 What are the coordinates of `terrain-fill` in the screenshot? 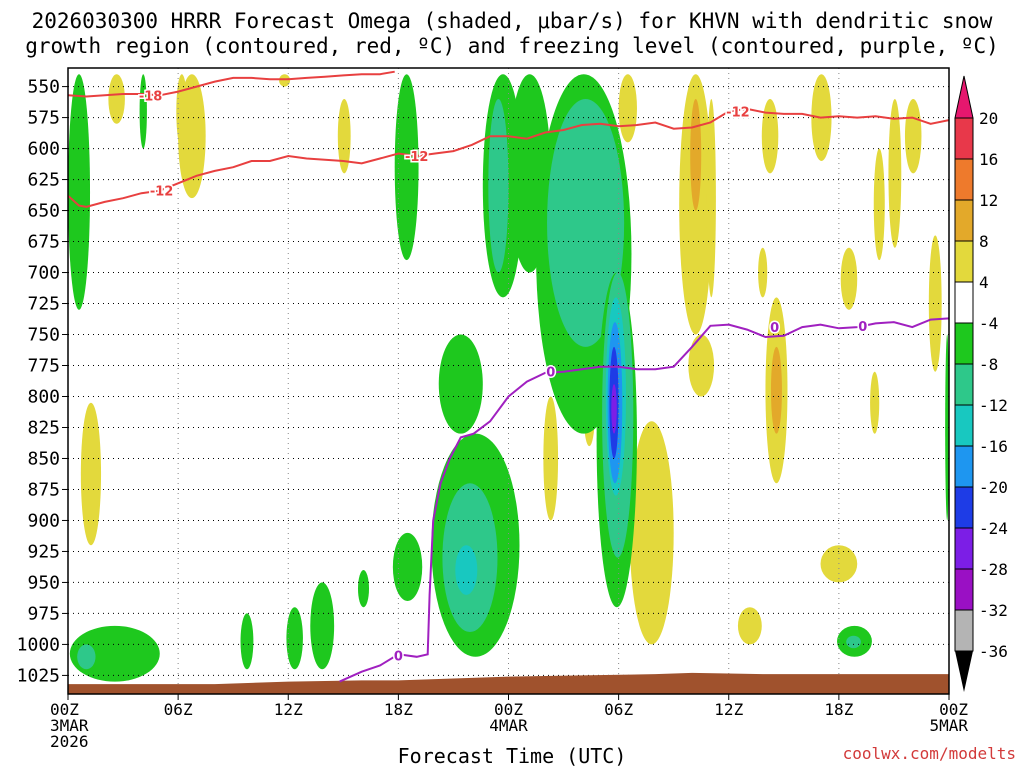 It's located at (508, 683).